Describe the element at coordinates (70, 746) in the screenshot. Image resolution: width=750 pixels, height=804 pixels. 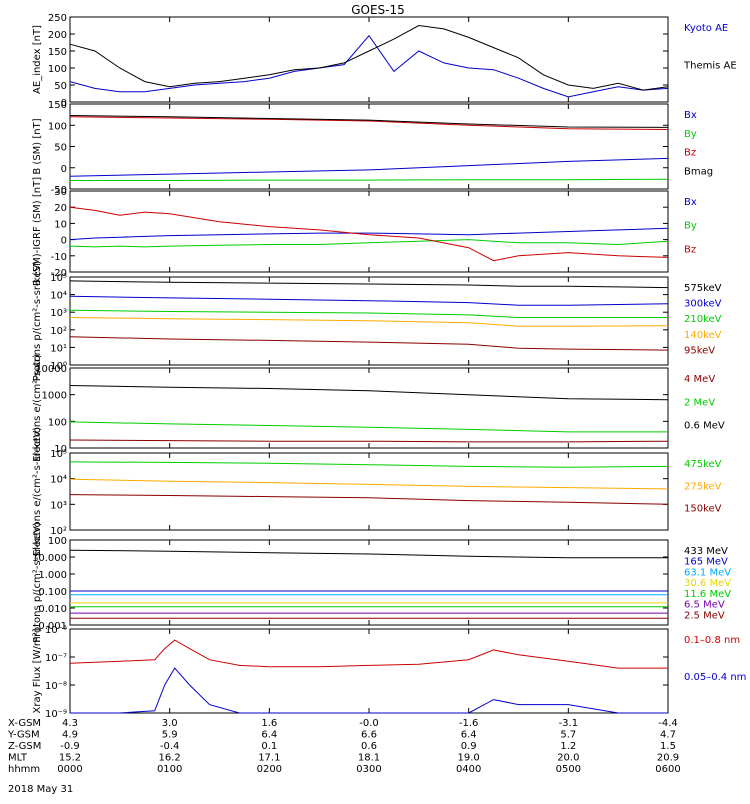
I see `orbit-value: -0.9` at that location.